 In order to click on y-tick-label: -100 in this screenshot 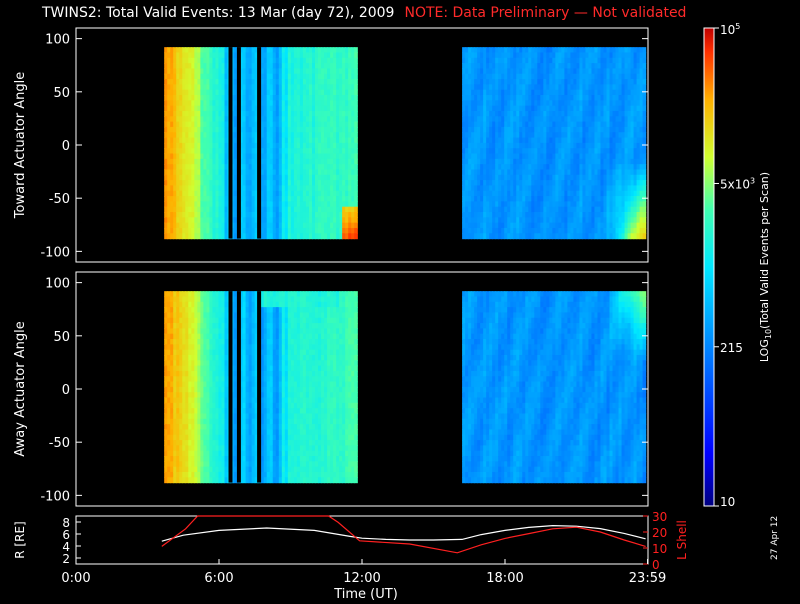, I will do `click(55, 252)`.